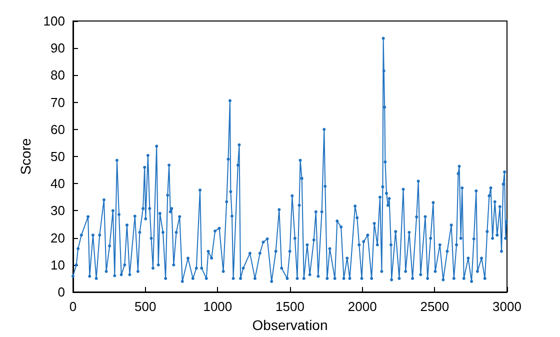  I want to click on y-tick-label: 40, so click(57, 184).